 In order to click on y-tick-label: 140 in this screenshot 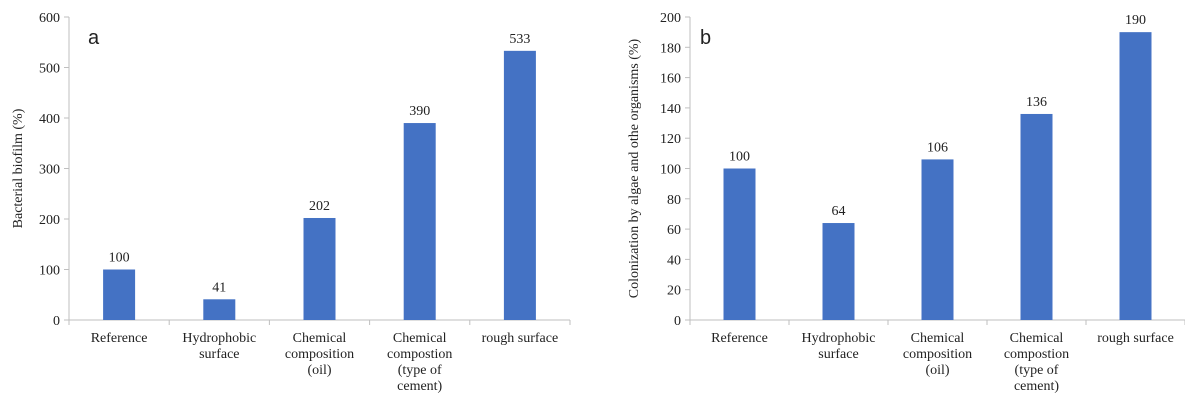, I will do `click(670, 109)`.